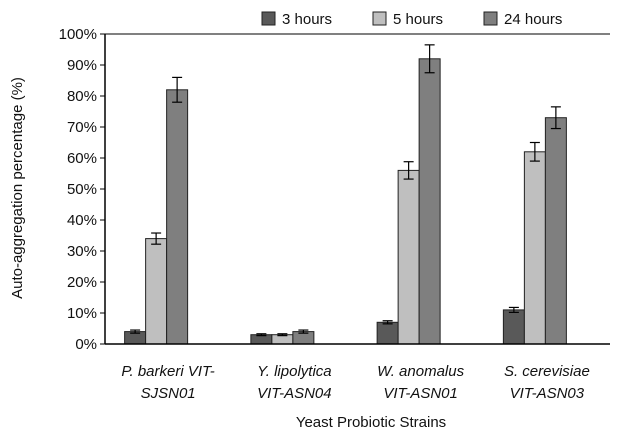 The width and height of the screenshot is (619, 435). I want to click on x-category-label: VIT-ASN03, so click(547, 393).